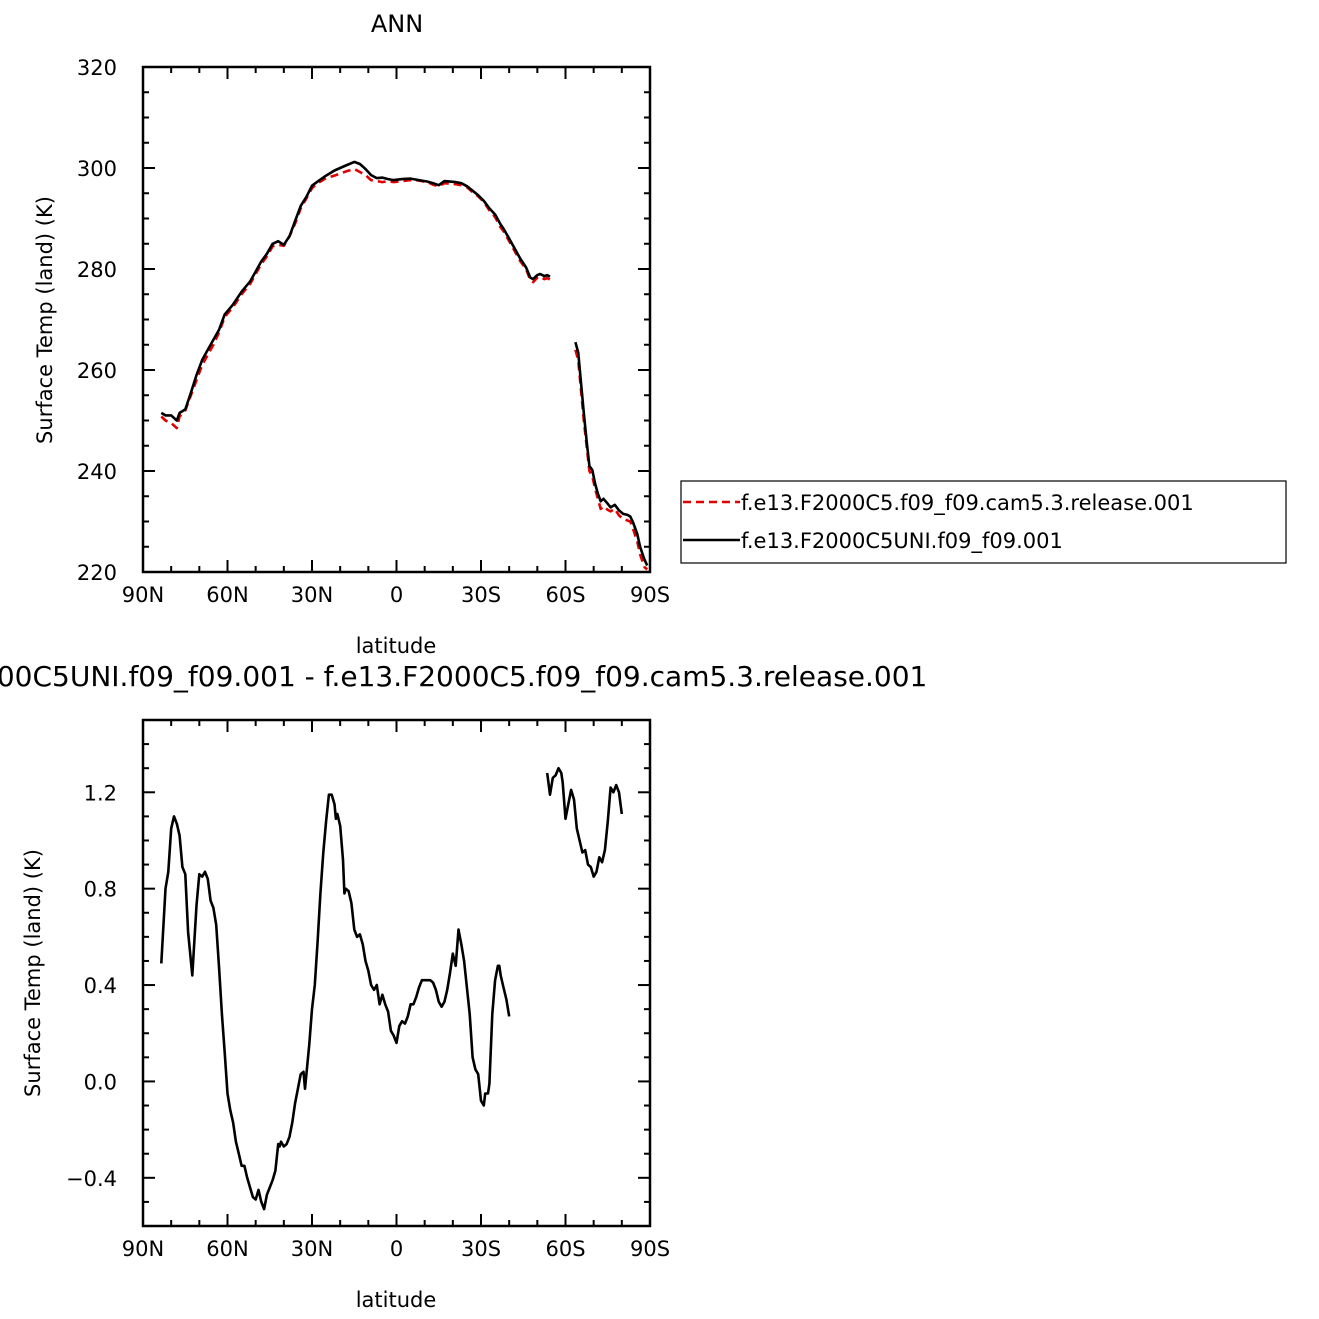  Describe the element at coordinates (91, 1179) in the screenshot. I see `bottom-y-tick-label: −0.4` at that location.